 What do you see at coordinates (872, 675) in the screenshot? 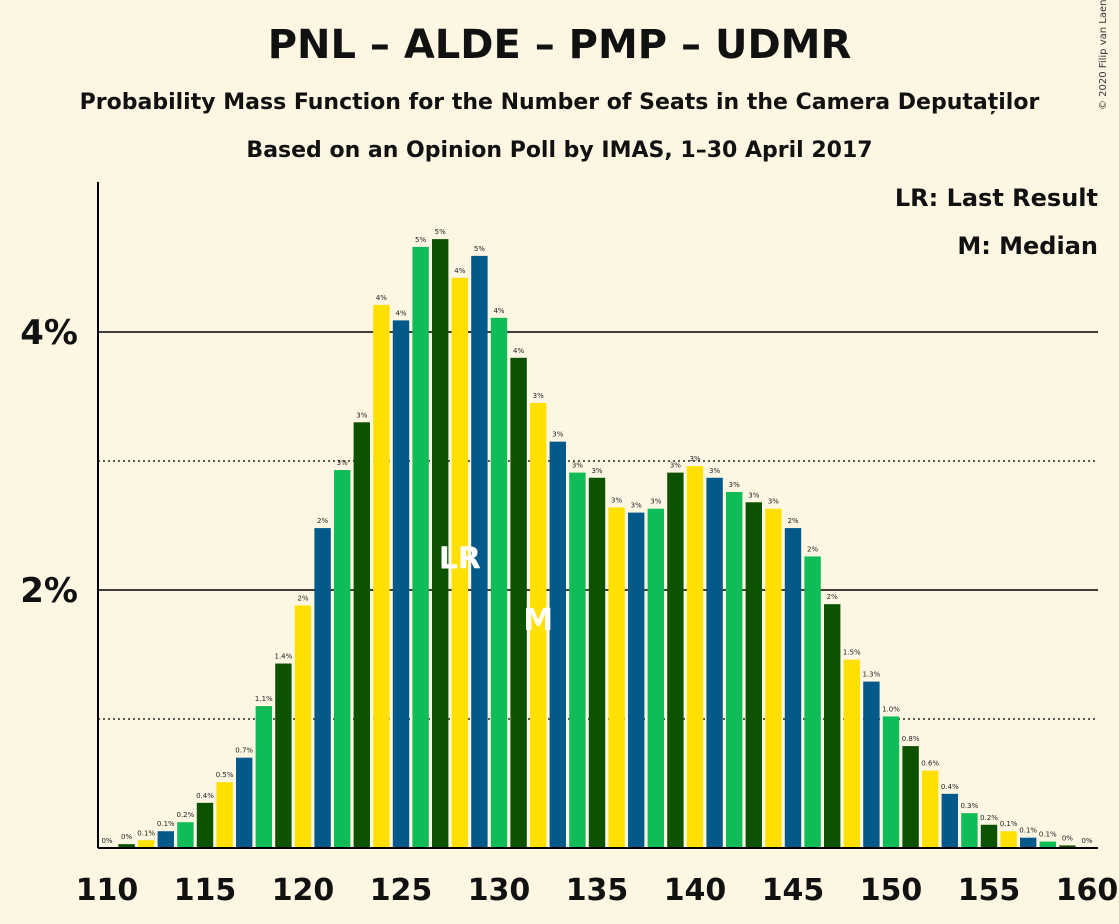
I see `bar-value-label: 1.3%` at bounding box center [872, 675].